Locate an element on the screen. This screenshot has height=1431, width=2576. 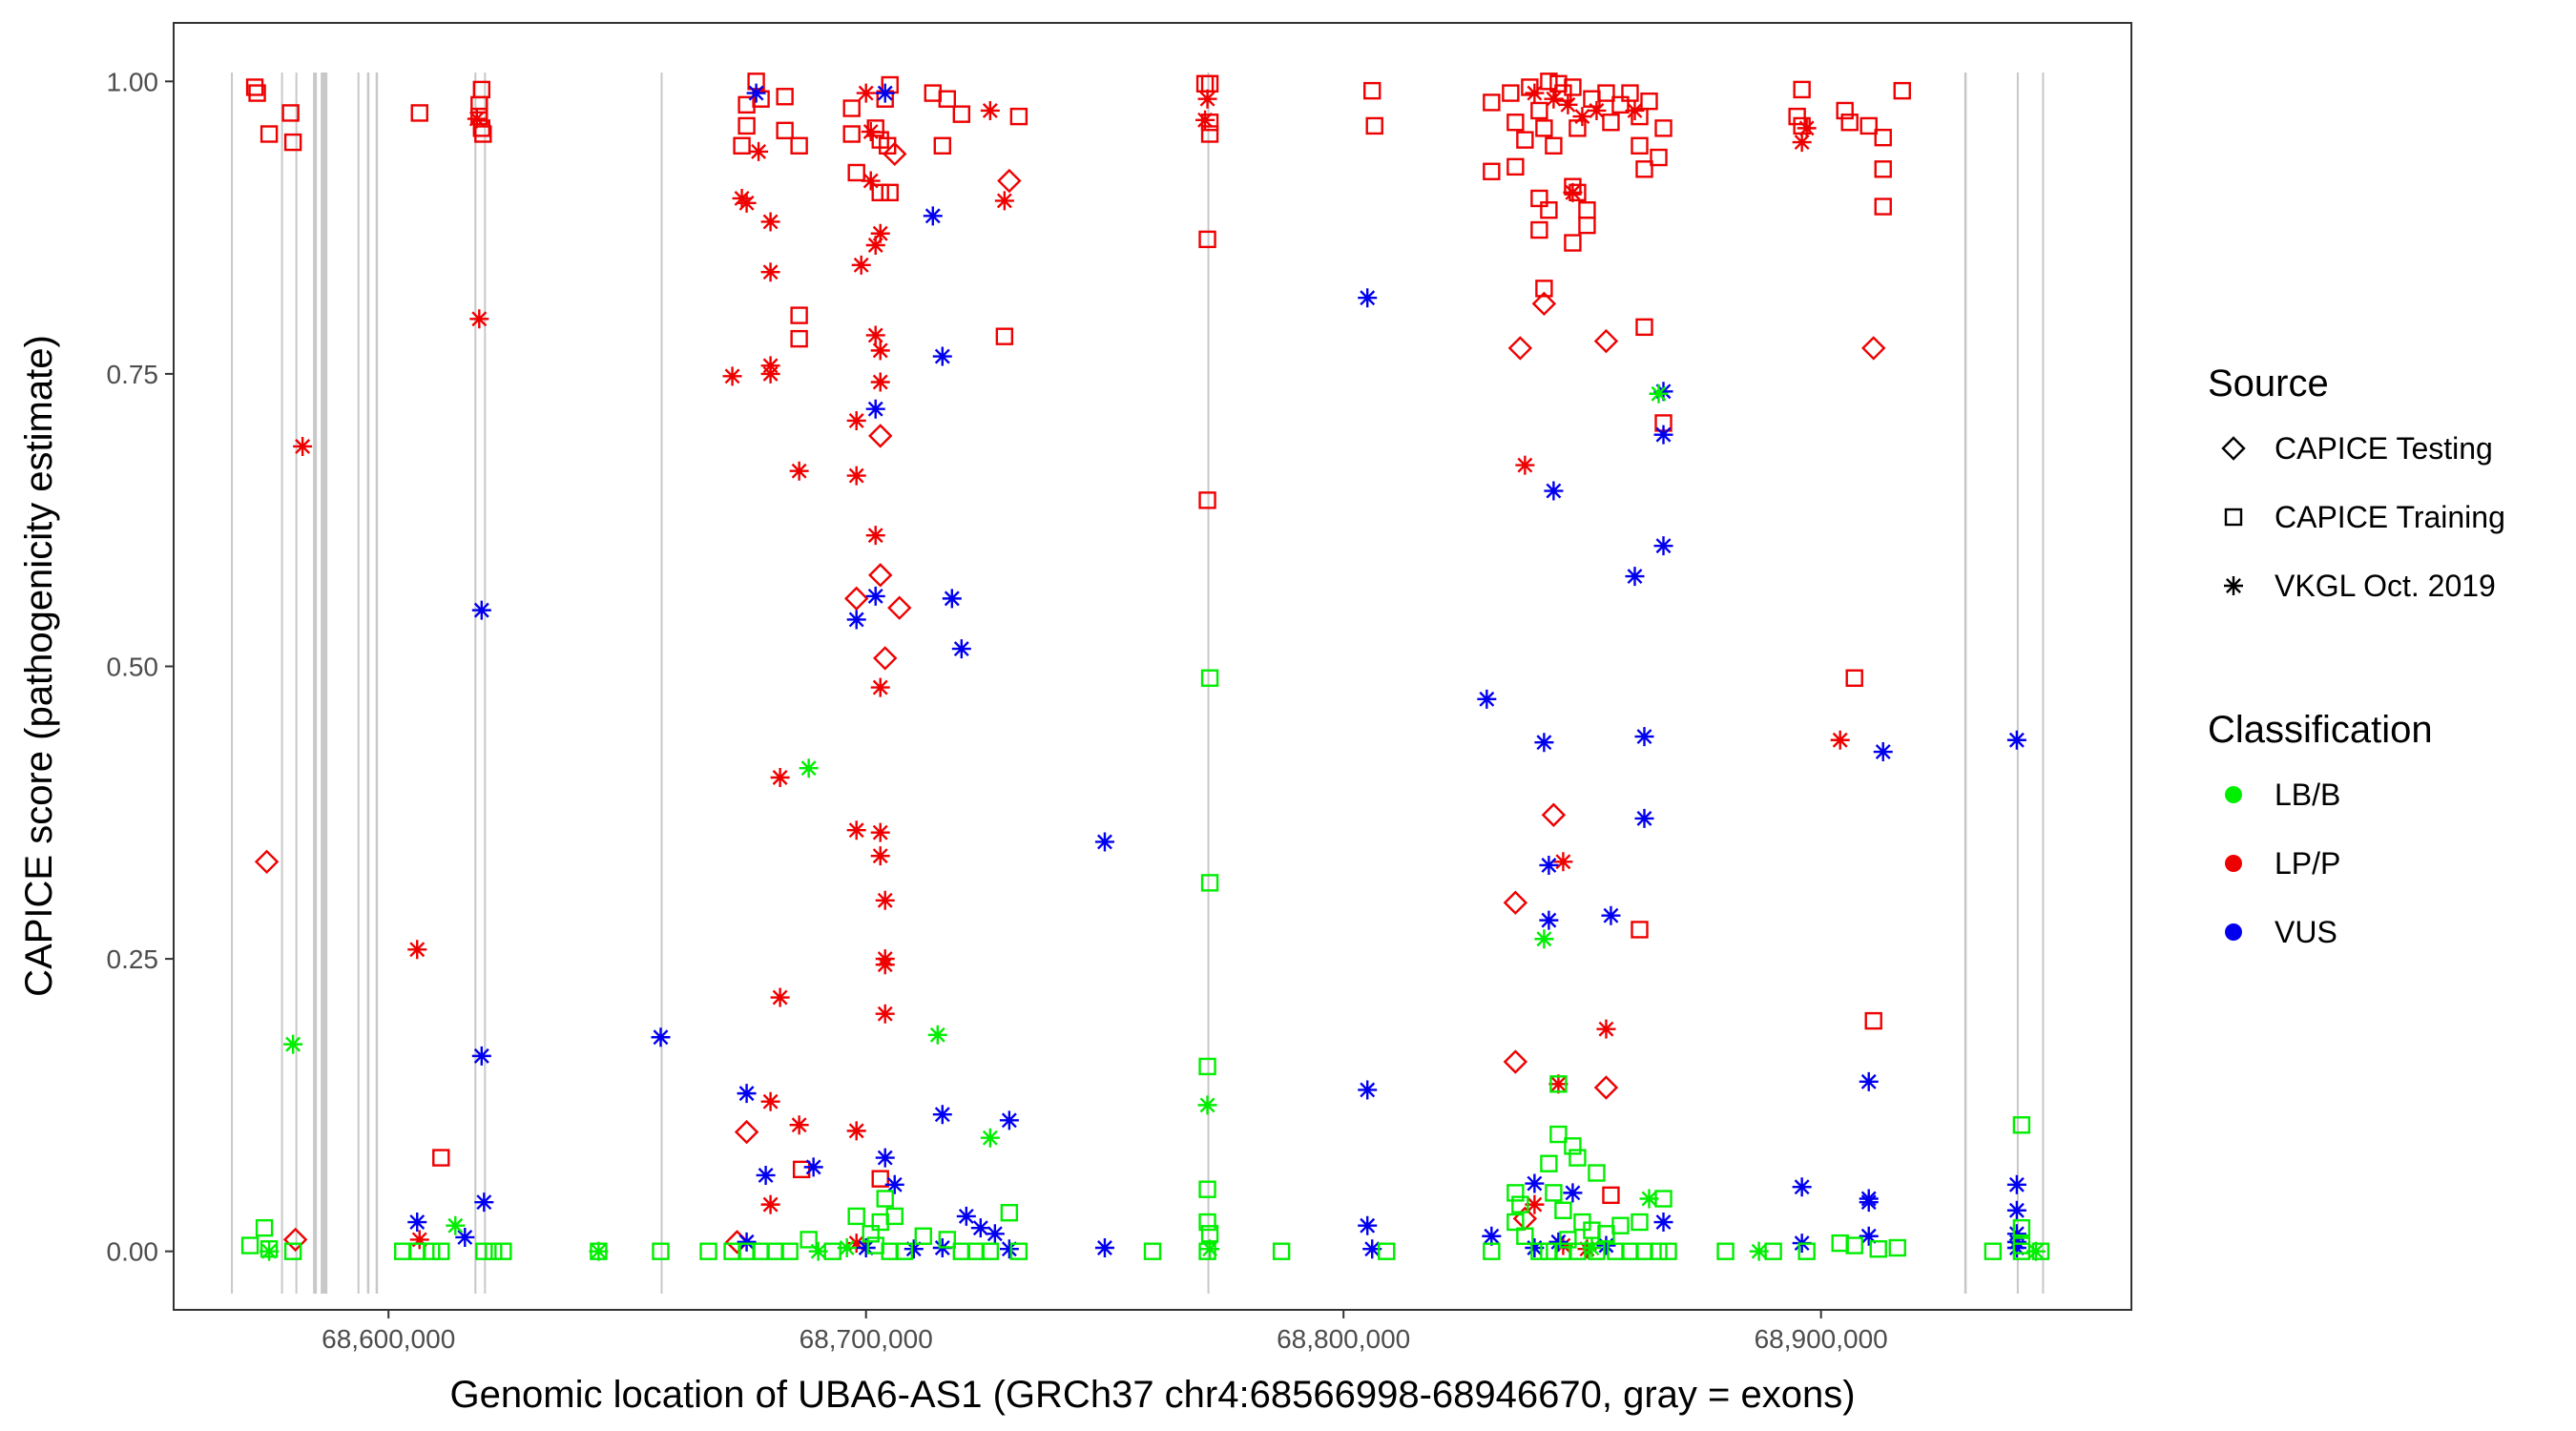
legend-source-label: CAPICE Training is located at coordinates (2390, 517).